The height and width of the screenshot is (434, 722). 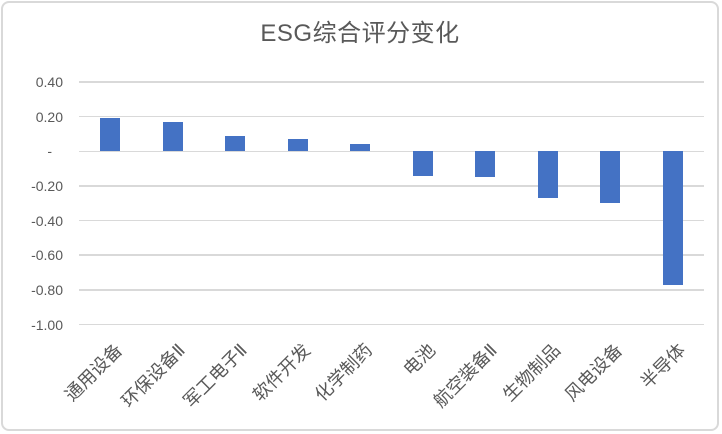 What do you see at coordinates (662, 366) in the screenshot?
I see `x-axis-category-label: 半导体` at bounding box center [662, 366].